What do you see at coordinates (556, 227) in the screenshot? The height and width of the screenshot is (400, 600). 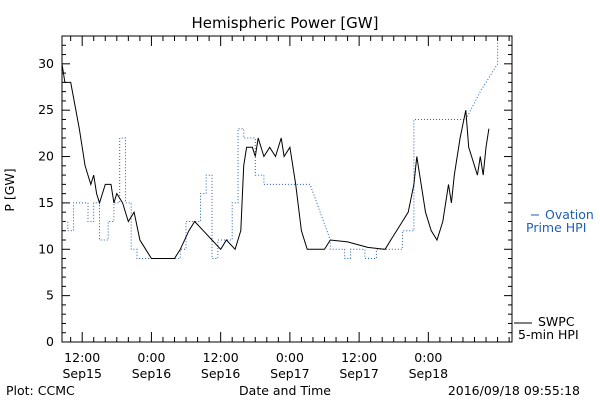 I see `legend-ovation-line2: Prime HPI` at bounding box center [556, 227].